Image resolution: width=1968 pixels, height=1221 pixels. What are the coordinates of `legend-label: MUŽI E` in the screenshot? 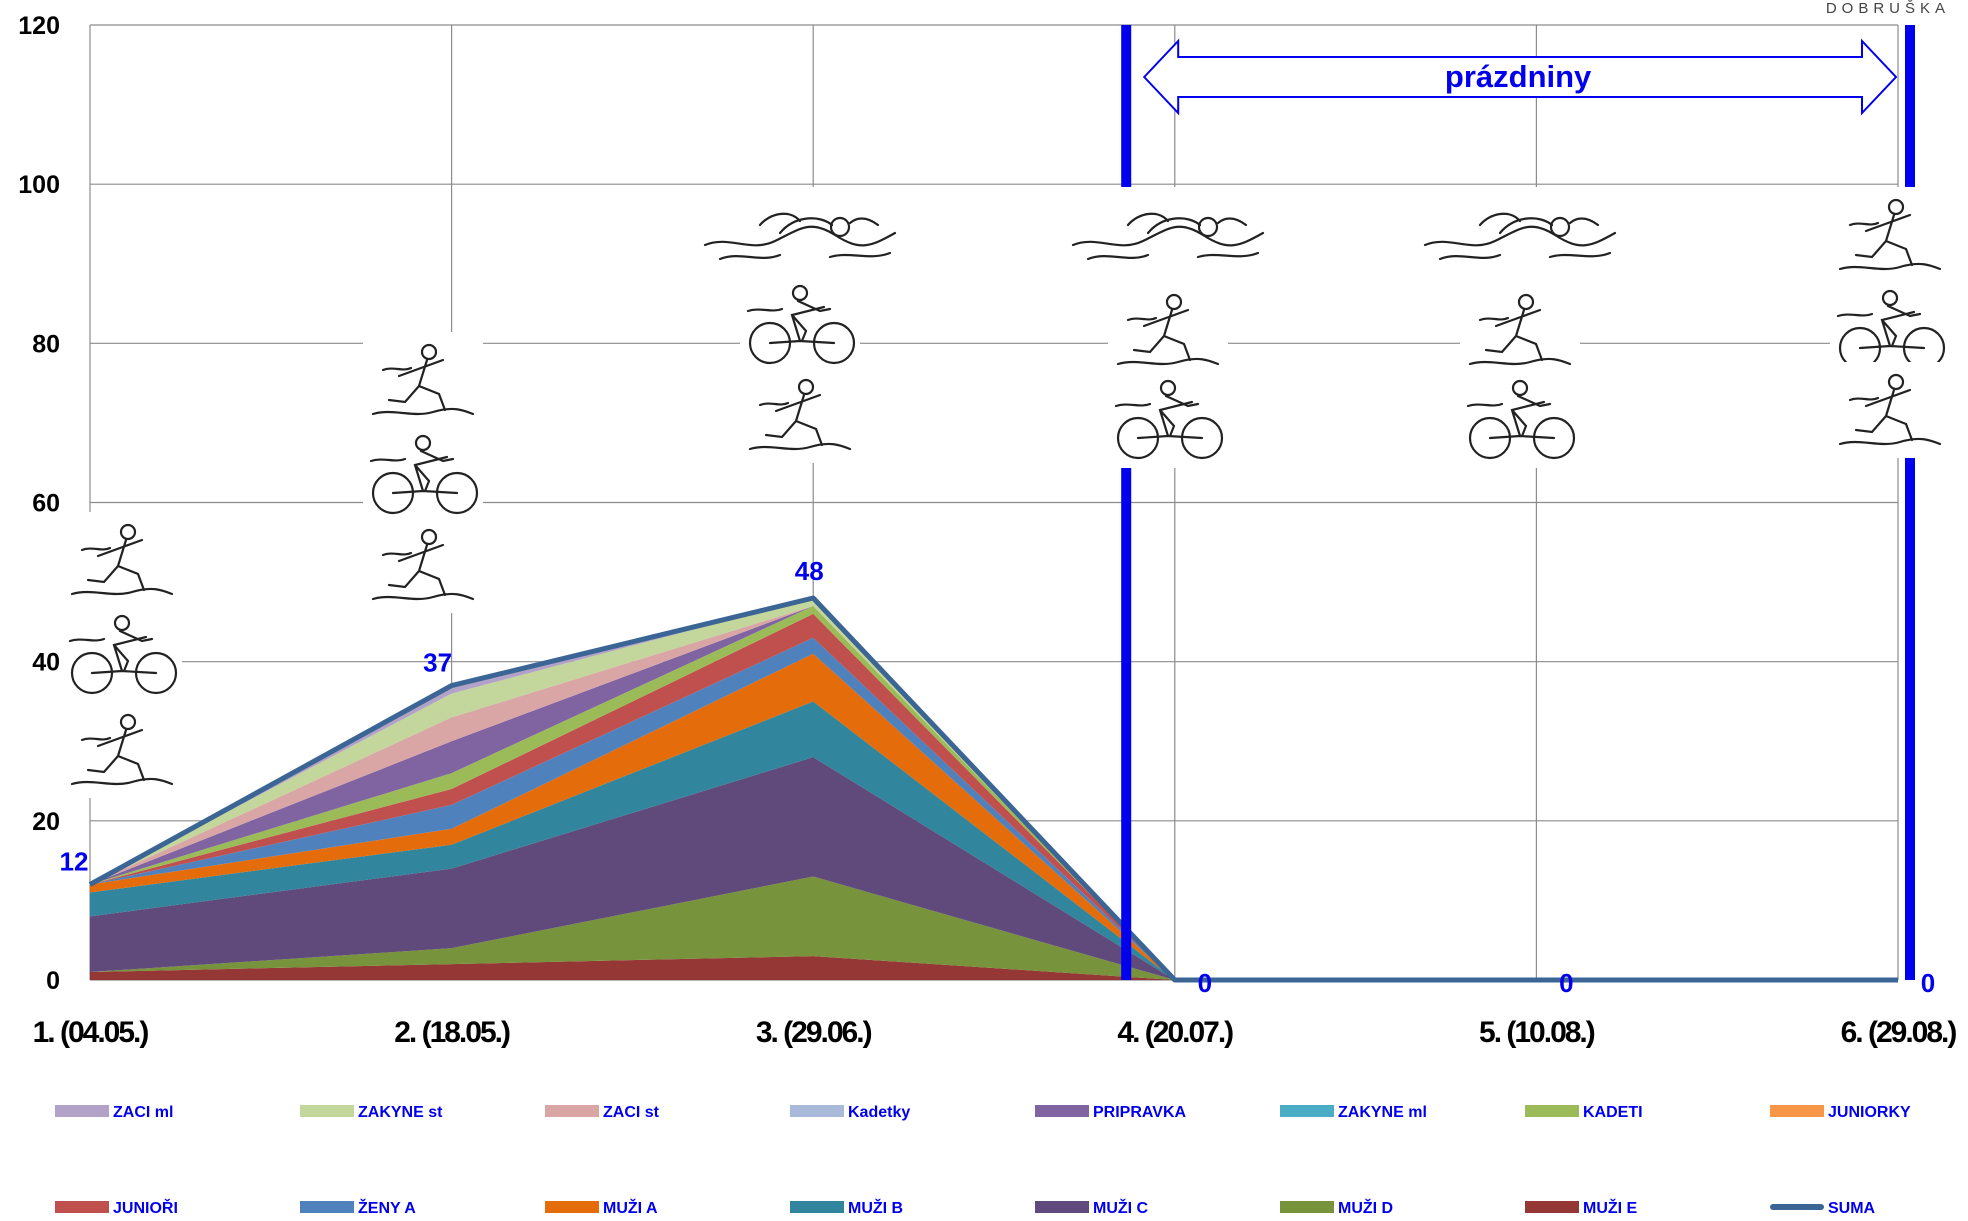 It's located at (1610, 1207).